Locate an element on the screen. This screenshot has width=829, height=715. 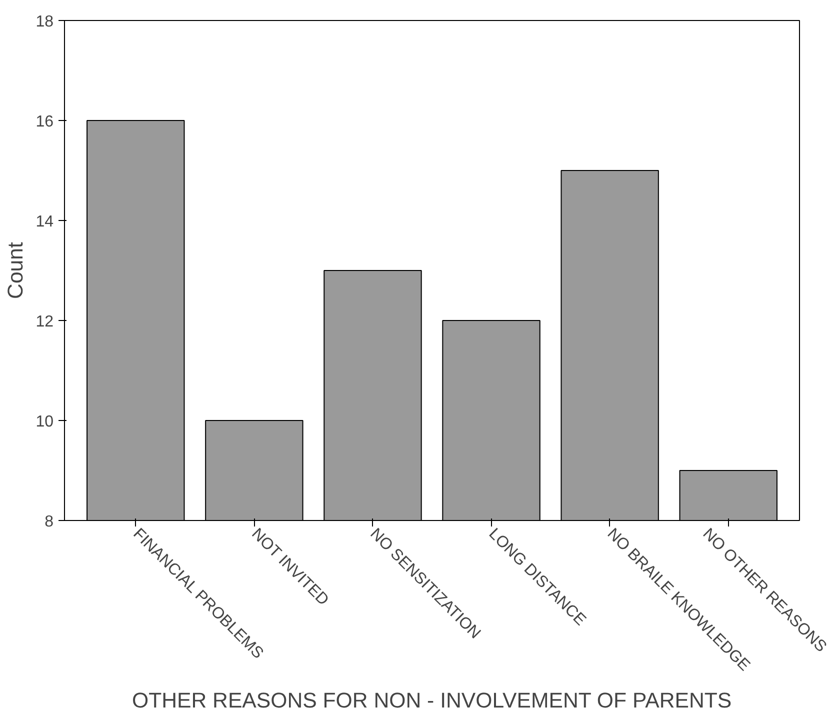
y-tick-label: 18 is located at coordinates (45, 22).